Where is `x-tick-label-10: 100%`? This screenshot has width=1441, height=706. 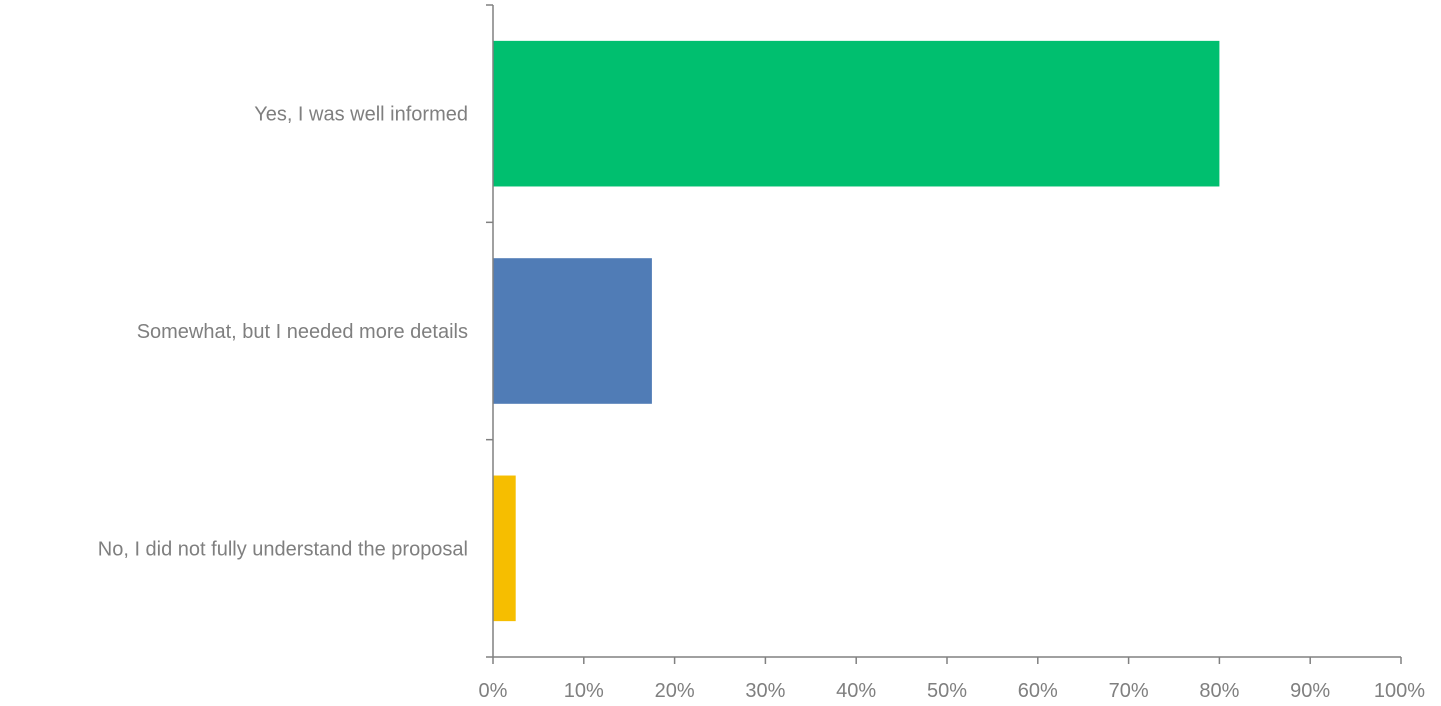 x-tick-label-10: 100% is located at coordinates (1399, 691).